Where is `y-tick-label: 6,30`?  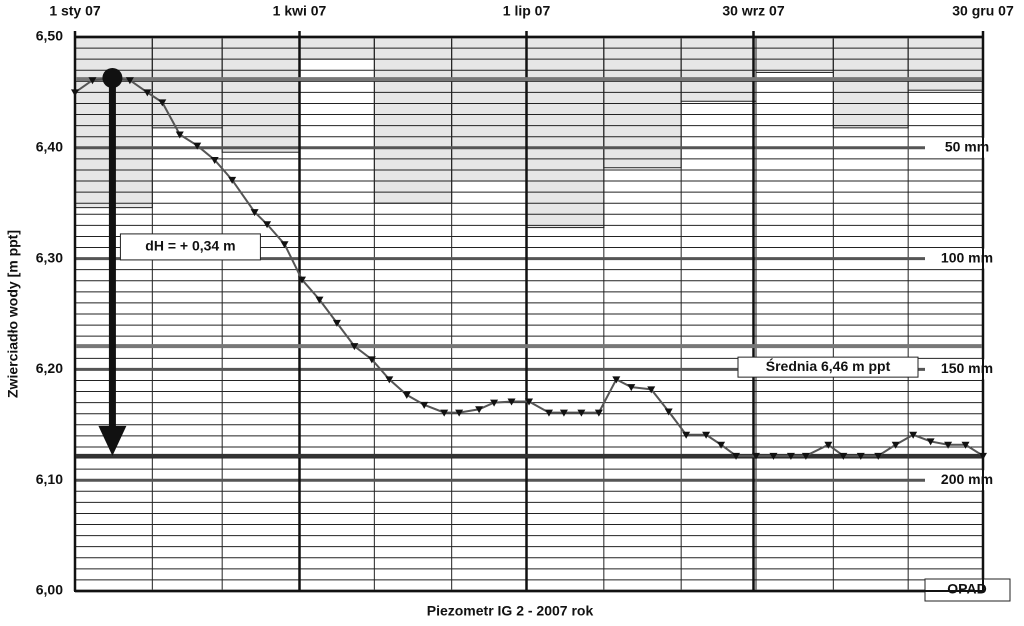 y-tick-label: 6,30 is located at coordinates (49, 257).